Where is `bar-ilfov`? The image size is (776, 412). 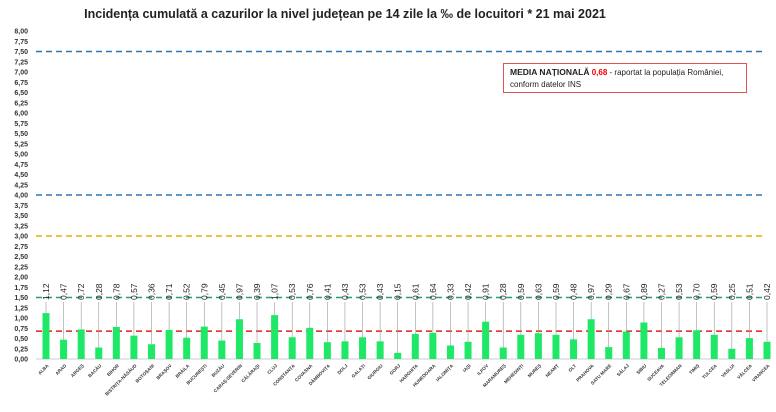 bar-ilfov is located at coordinates (486, 340).